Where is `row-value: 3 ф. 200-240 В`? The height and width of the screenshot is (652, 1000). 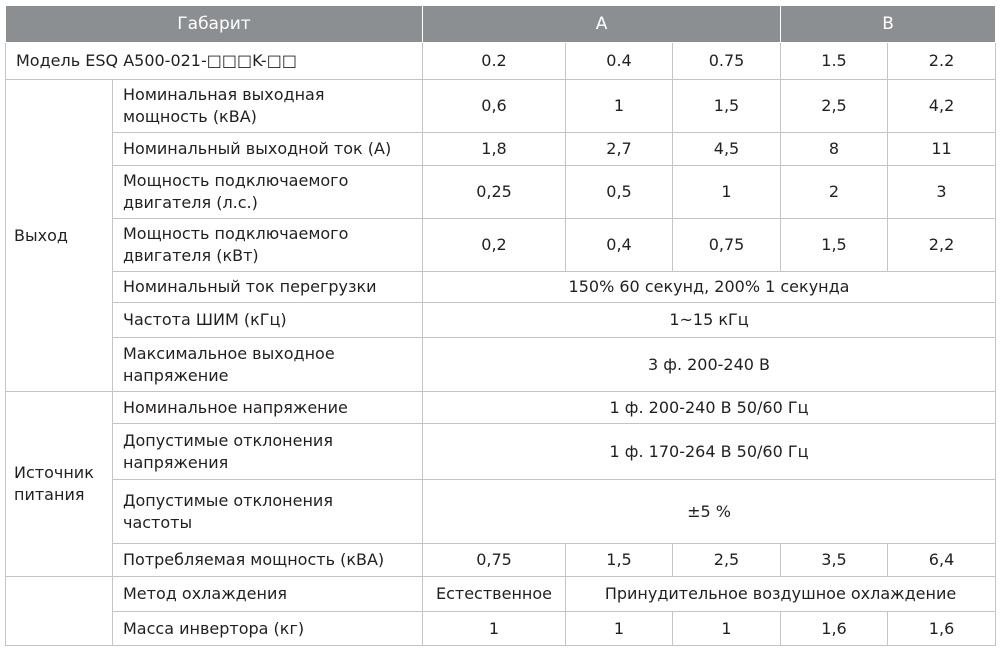 row-value: 3 ф. 200-240 В is located at coordinates (709, 364).